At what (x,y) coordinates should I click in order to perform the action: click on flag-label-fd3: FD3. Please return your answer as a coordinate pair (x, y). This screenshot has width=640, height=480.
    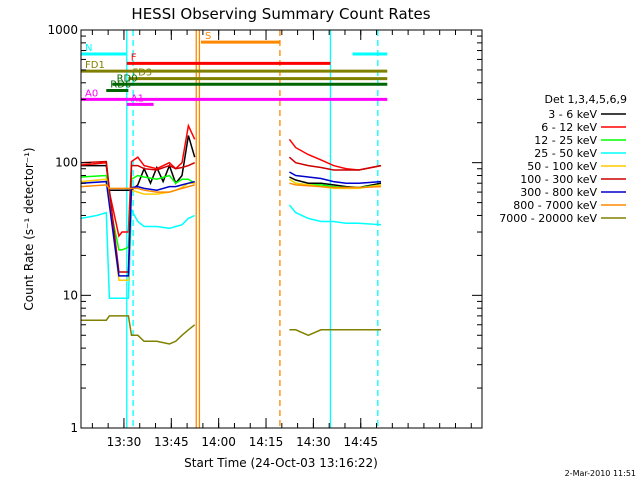
    Looking at the image, I should click on (142, 73).